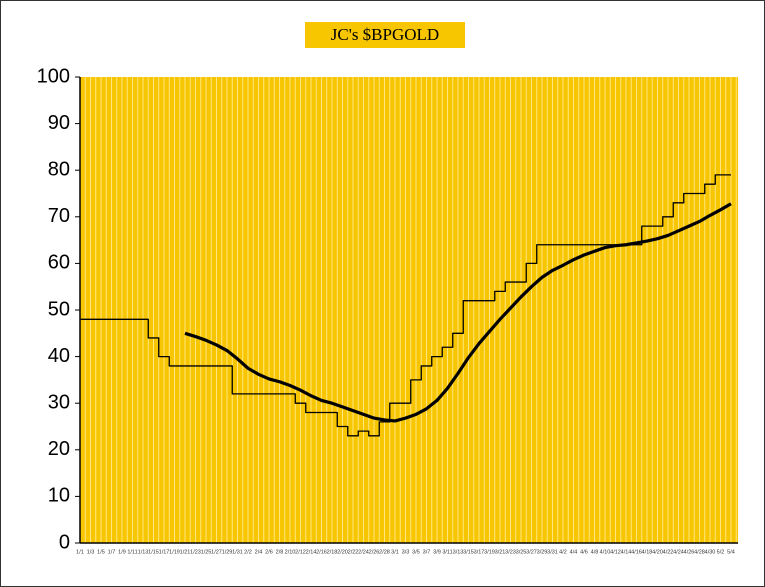 The height and width of the screenshot is (587, 765). I want to click on y-tick-label: 30, so click(59, 402).